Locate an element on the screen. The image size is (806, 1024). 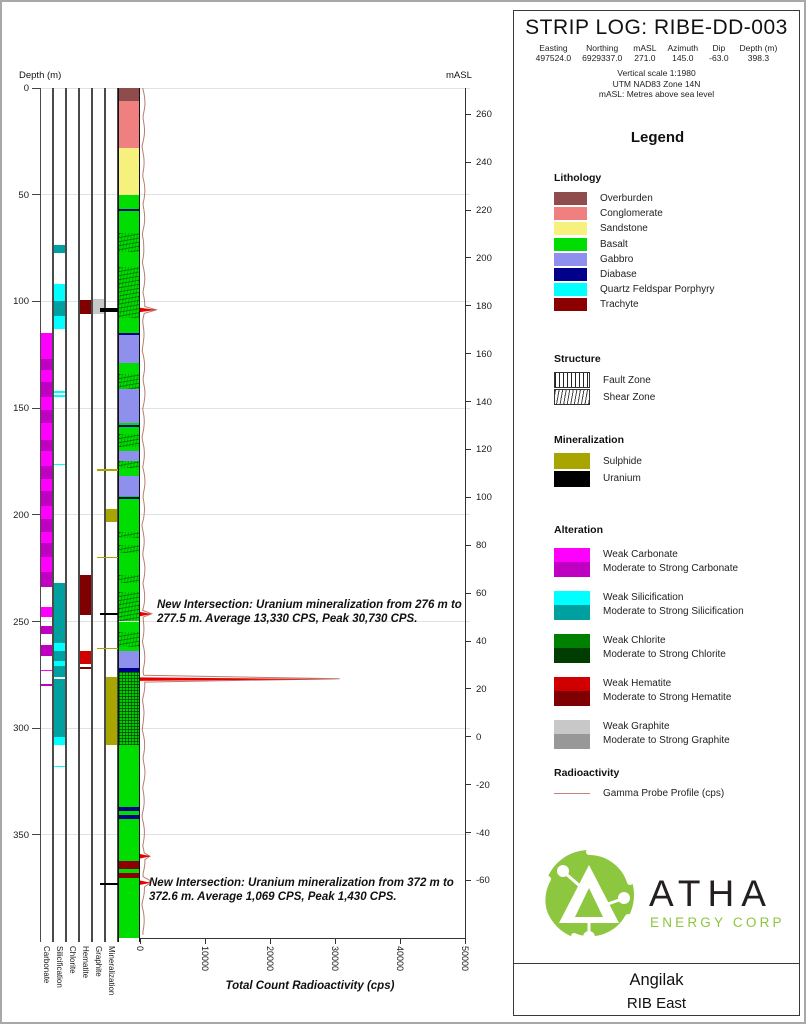
depth-tick-label: 250 is located at coordinates (21, 622).